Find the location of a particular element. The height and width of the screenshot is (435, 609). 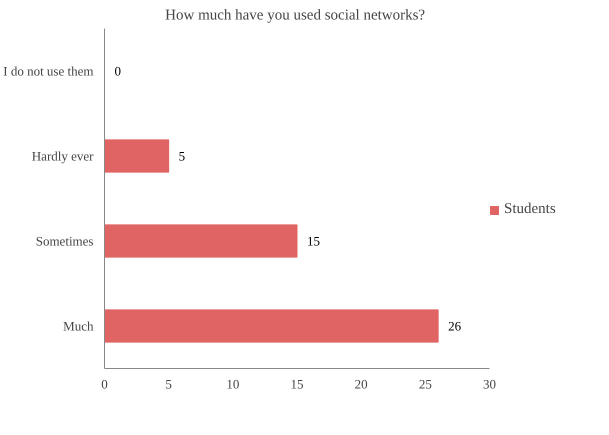

x-tick-label: 30 is located at coordinates (489, 384).